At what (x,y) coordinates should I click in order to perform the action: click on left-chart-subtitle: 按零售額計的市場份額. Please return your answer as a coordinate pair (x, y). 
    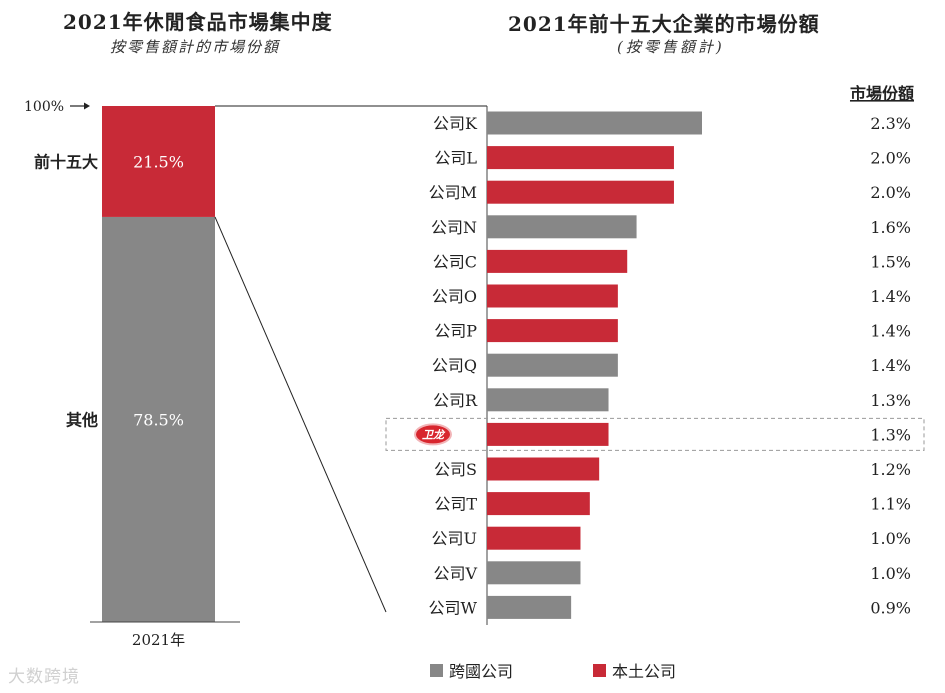
    Looking at the image, I should click on (195, 47).